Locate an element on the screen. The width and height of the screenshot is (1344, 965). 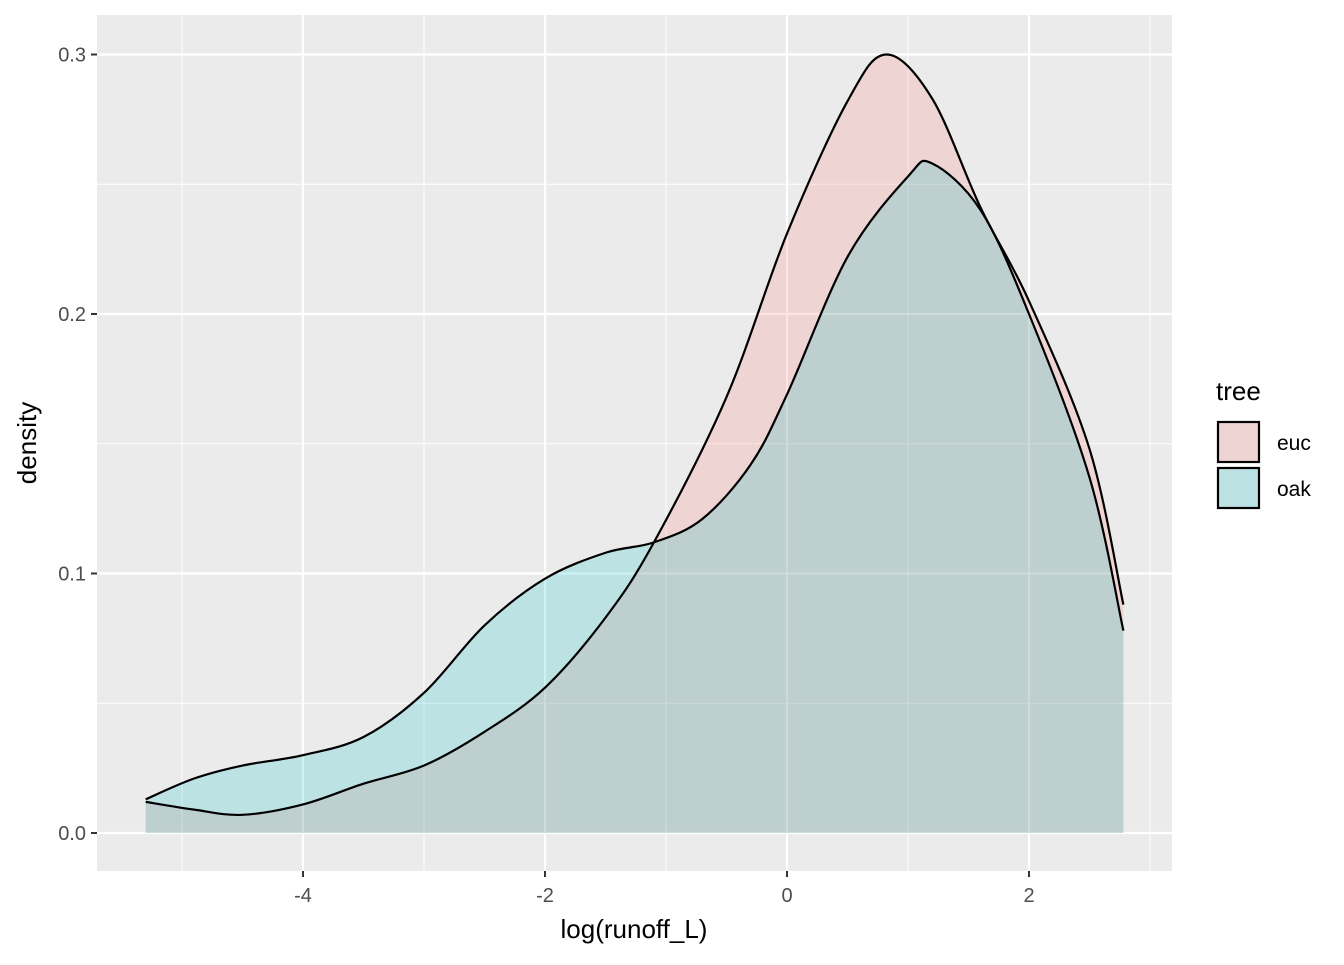
y-tick-label: 0.0 is located at coordinates (72, 834).